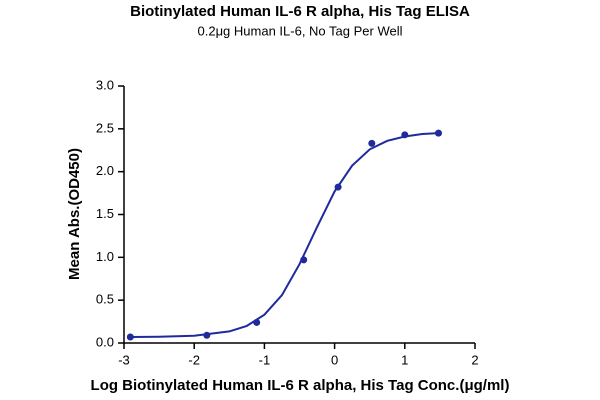 The height and width of the screenshot is (400, 600). Describe the element at coordinates (334, 359) in the screenshot. I see `x-tick-label: 0` at that location.